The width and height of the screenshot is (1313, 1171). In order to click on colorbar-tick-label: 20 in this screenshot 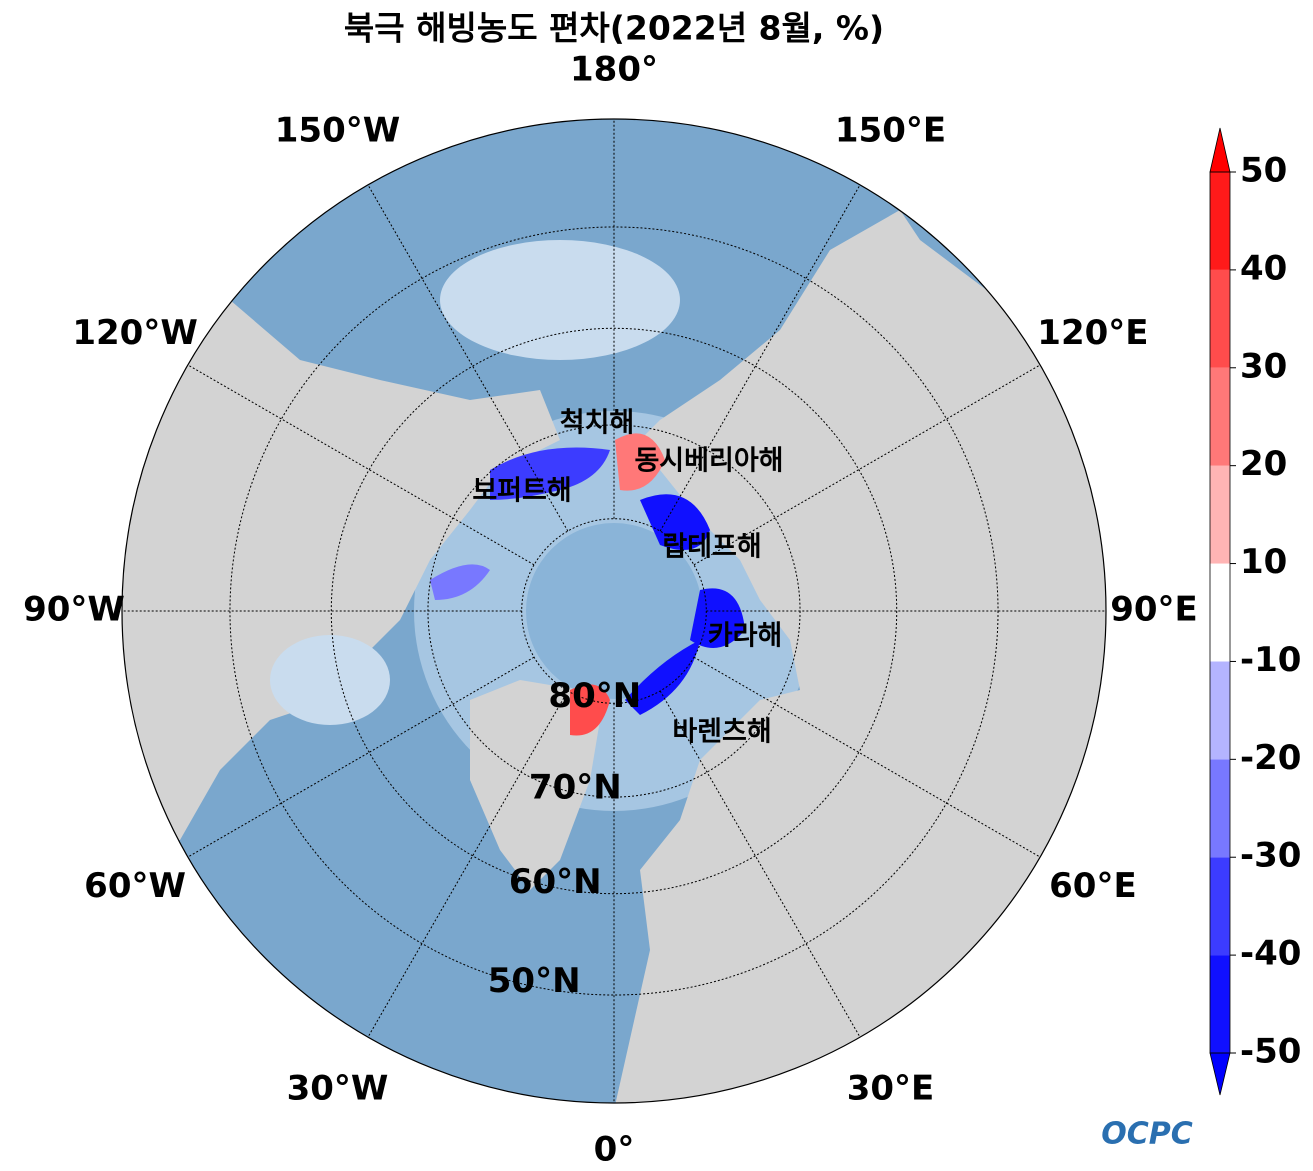, I will do `click(1263, 464)`.